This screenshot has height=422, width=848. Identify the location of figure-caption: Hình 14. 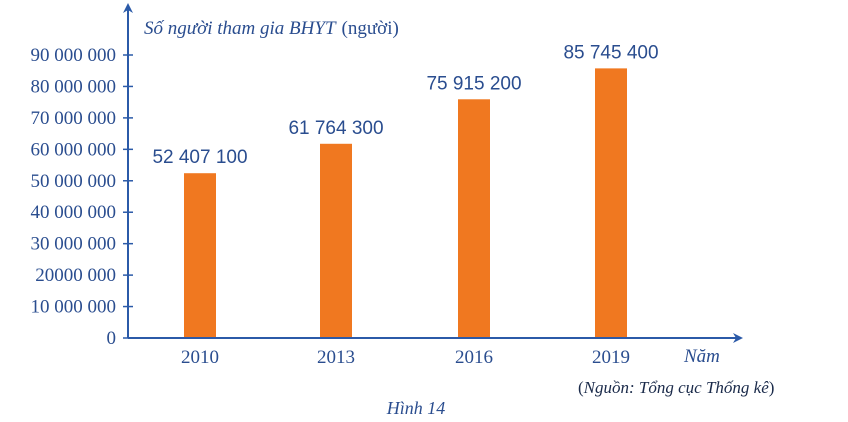
(416, 408).